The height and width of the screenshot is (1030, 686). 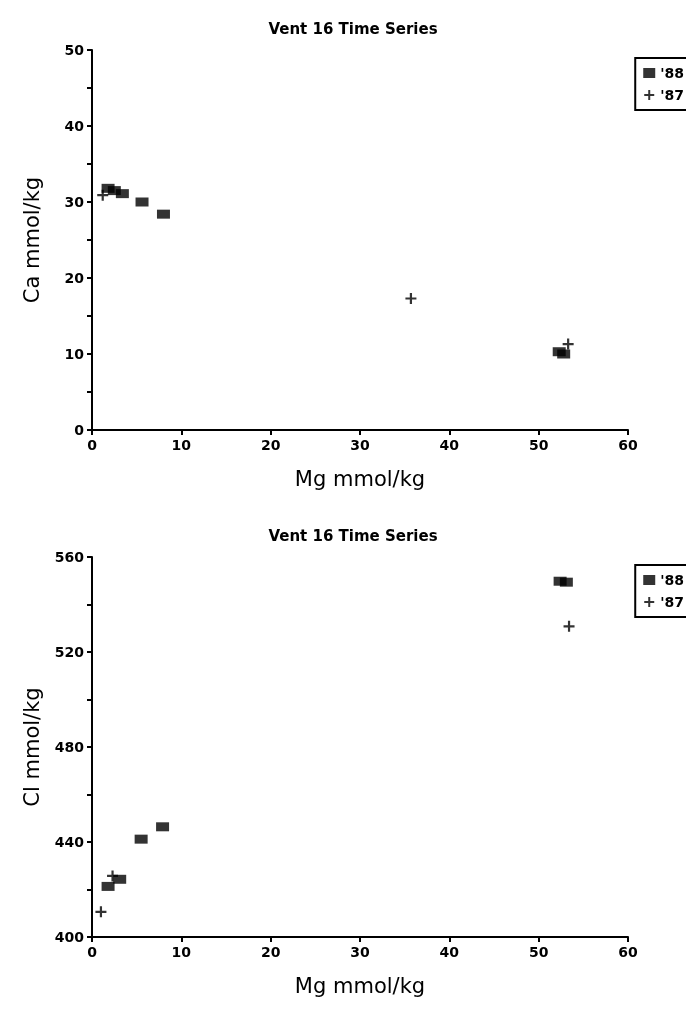 What do you see at coordinates (74, 126) in the screenshot?
I see `y-tick-label: 40` at bounding box center [74, 126].